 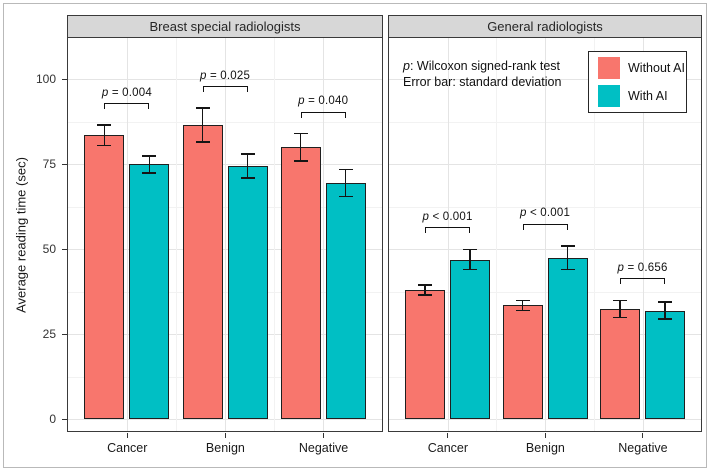 What do you see at coordinates (323, 101) in the screenshot?
I see `p-value-label: p = 0.040` at bounding box center [323, 101].